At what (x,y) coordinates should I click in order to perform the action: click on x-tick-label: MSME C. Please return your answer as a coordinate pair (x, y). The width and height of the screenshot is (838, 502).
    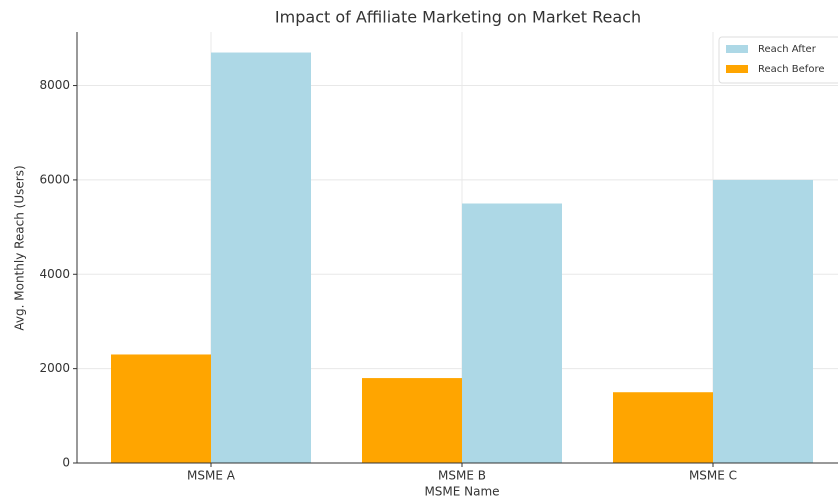
    Looking at the image, I should click on (713, 476).